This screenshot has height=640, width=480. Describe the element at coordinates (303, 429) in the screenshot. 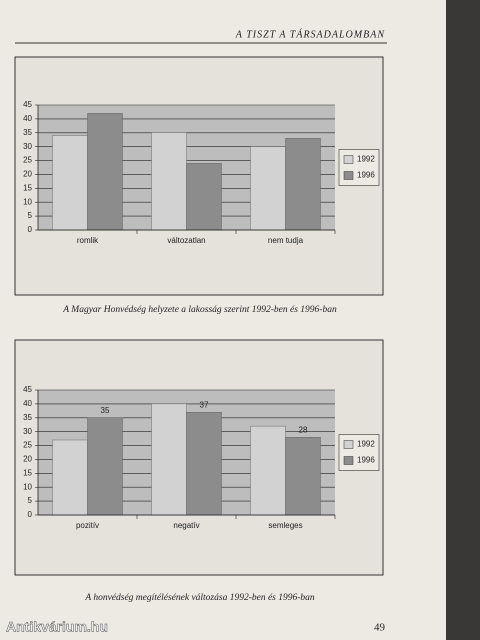

I see `data-label: 28` at that location.